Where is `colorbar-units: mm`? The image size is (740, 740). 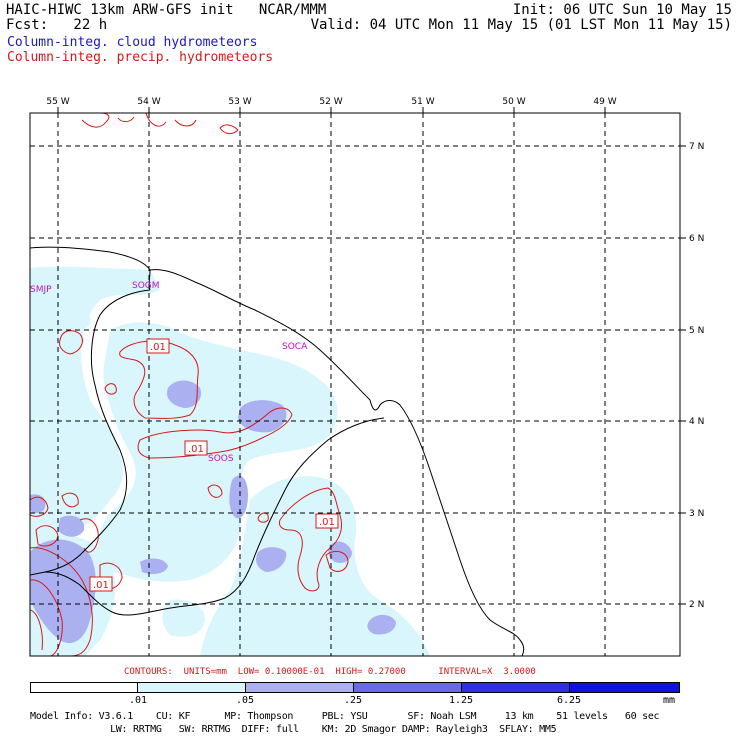 colorbar-units: mm is located at coordinates (669, 700).